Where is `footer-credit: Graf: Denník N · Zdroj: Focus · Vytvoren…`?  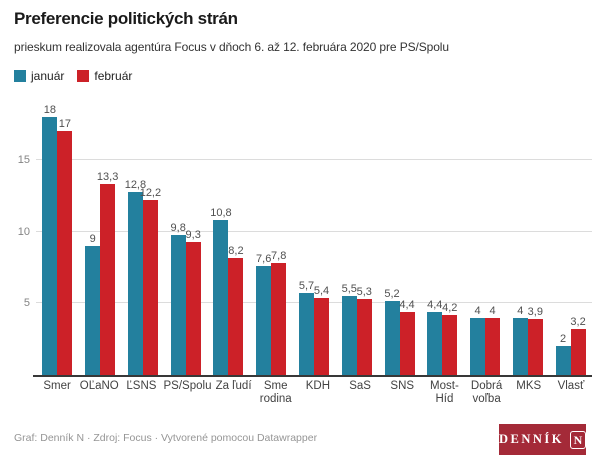
footer-credit: Graf: Denník N · Zdroj: Focus · Vytvoren… is located at coordinates (166, 438).